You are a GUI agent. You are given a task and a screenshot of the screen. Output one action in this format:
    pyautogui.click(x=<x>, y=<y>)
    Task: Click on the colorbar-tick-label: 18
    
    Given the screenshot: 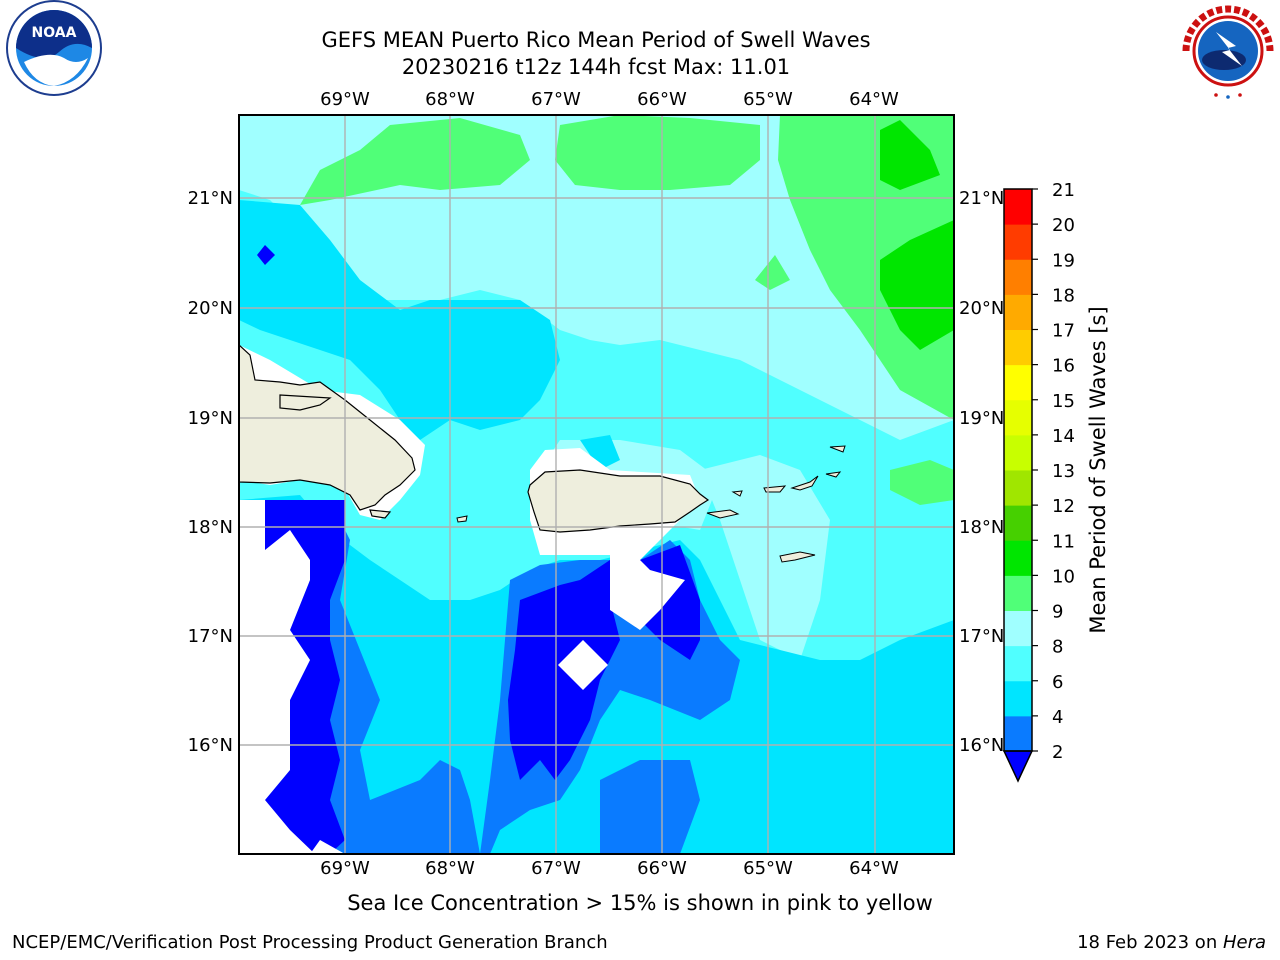 What is the action you would take?
    pyautogui.click(x=1063, y=295)
    